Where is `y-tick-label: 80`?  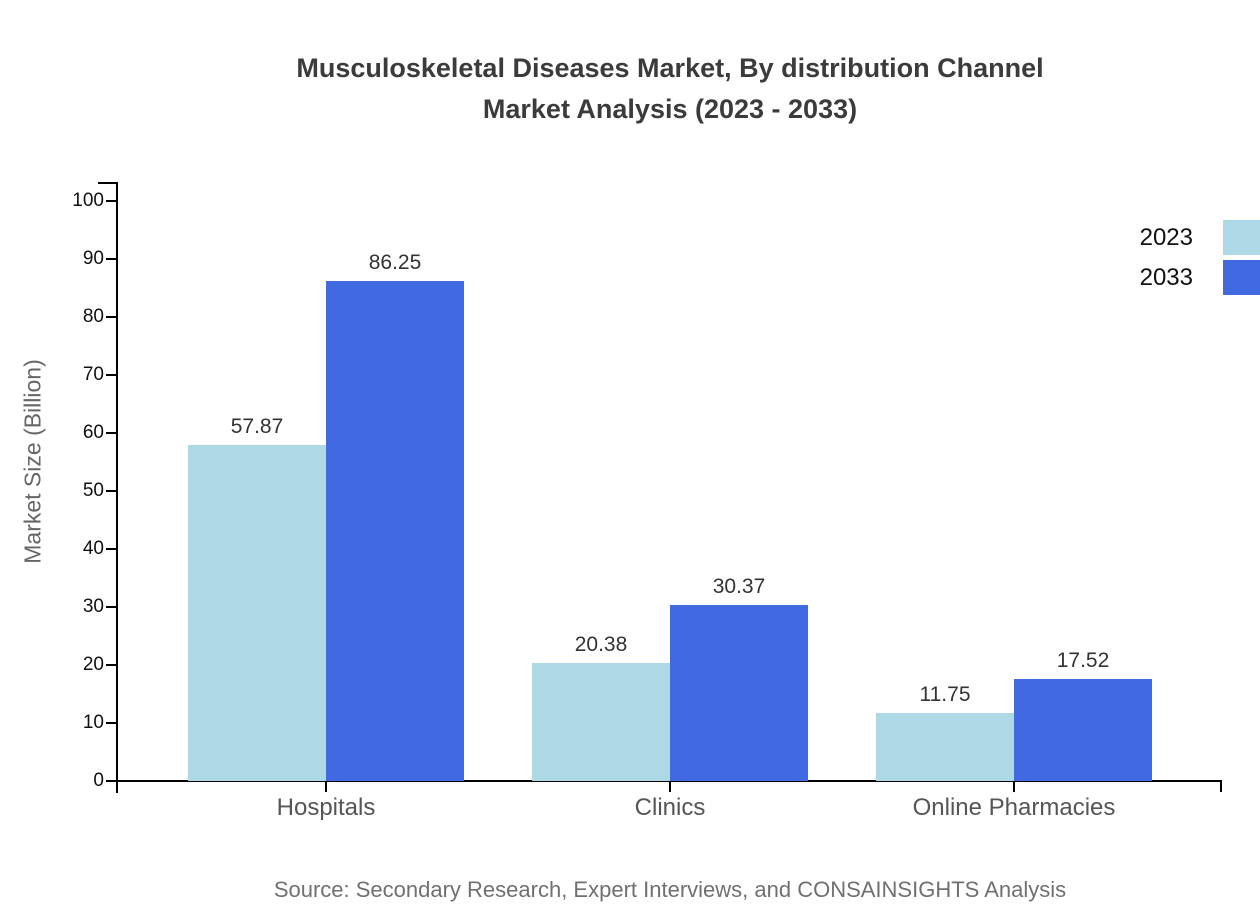 y-tick-label: 80 is located at coordinates (93, 316).